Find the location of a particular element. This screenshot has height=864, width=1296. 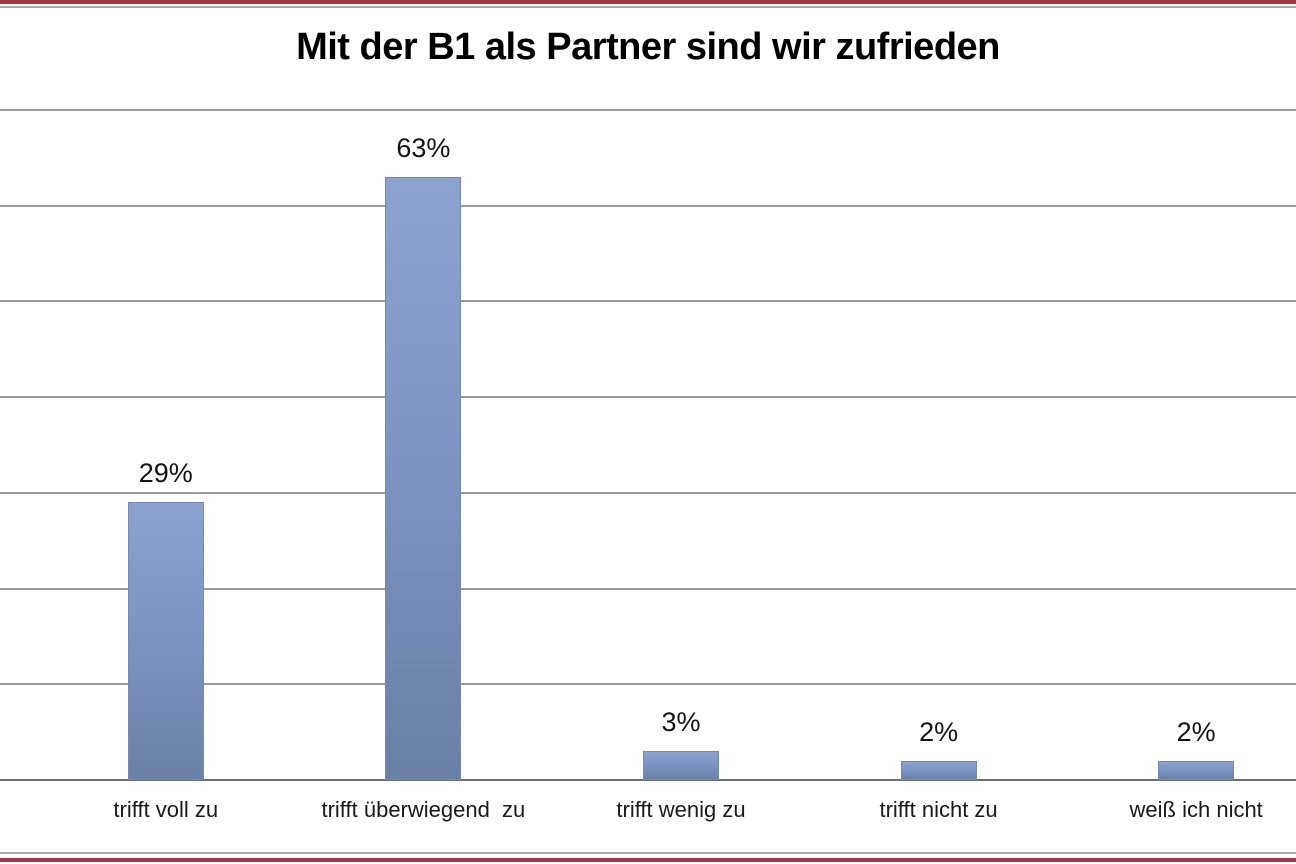

x-axis-category-label: trifft voll zu is located at coordinates (166, 809).